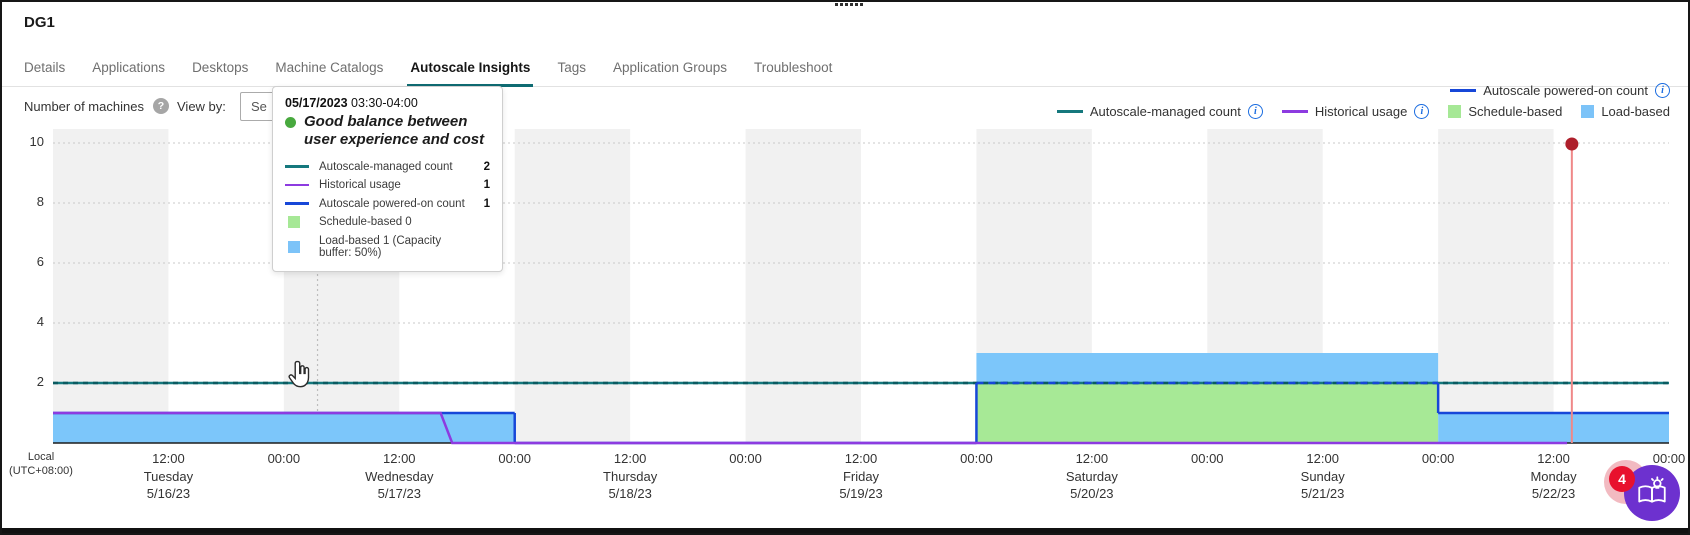 This screenshot has height=535, width=1690. I want to click on day-name-label: Tuesday, so click(168, 476).